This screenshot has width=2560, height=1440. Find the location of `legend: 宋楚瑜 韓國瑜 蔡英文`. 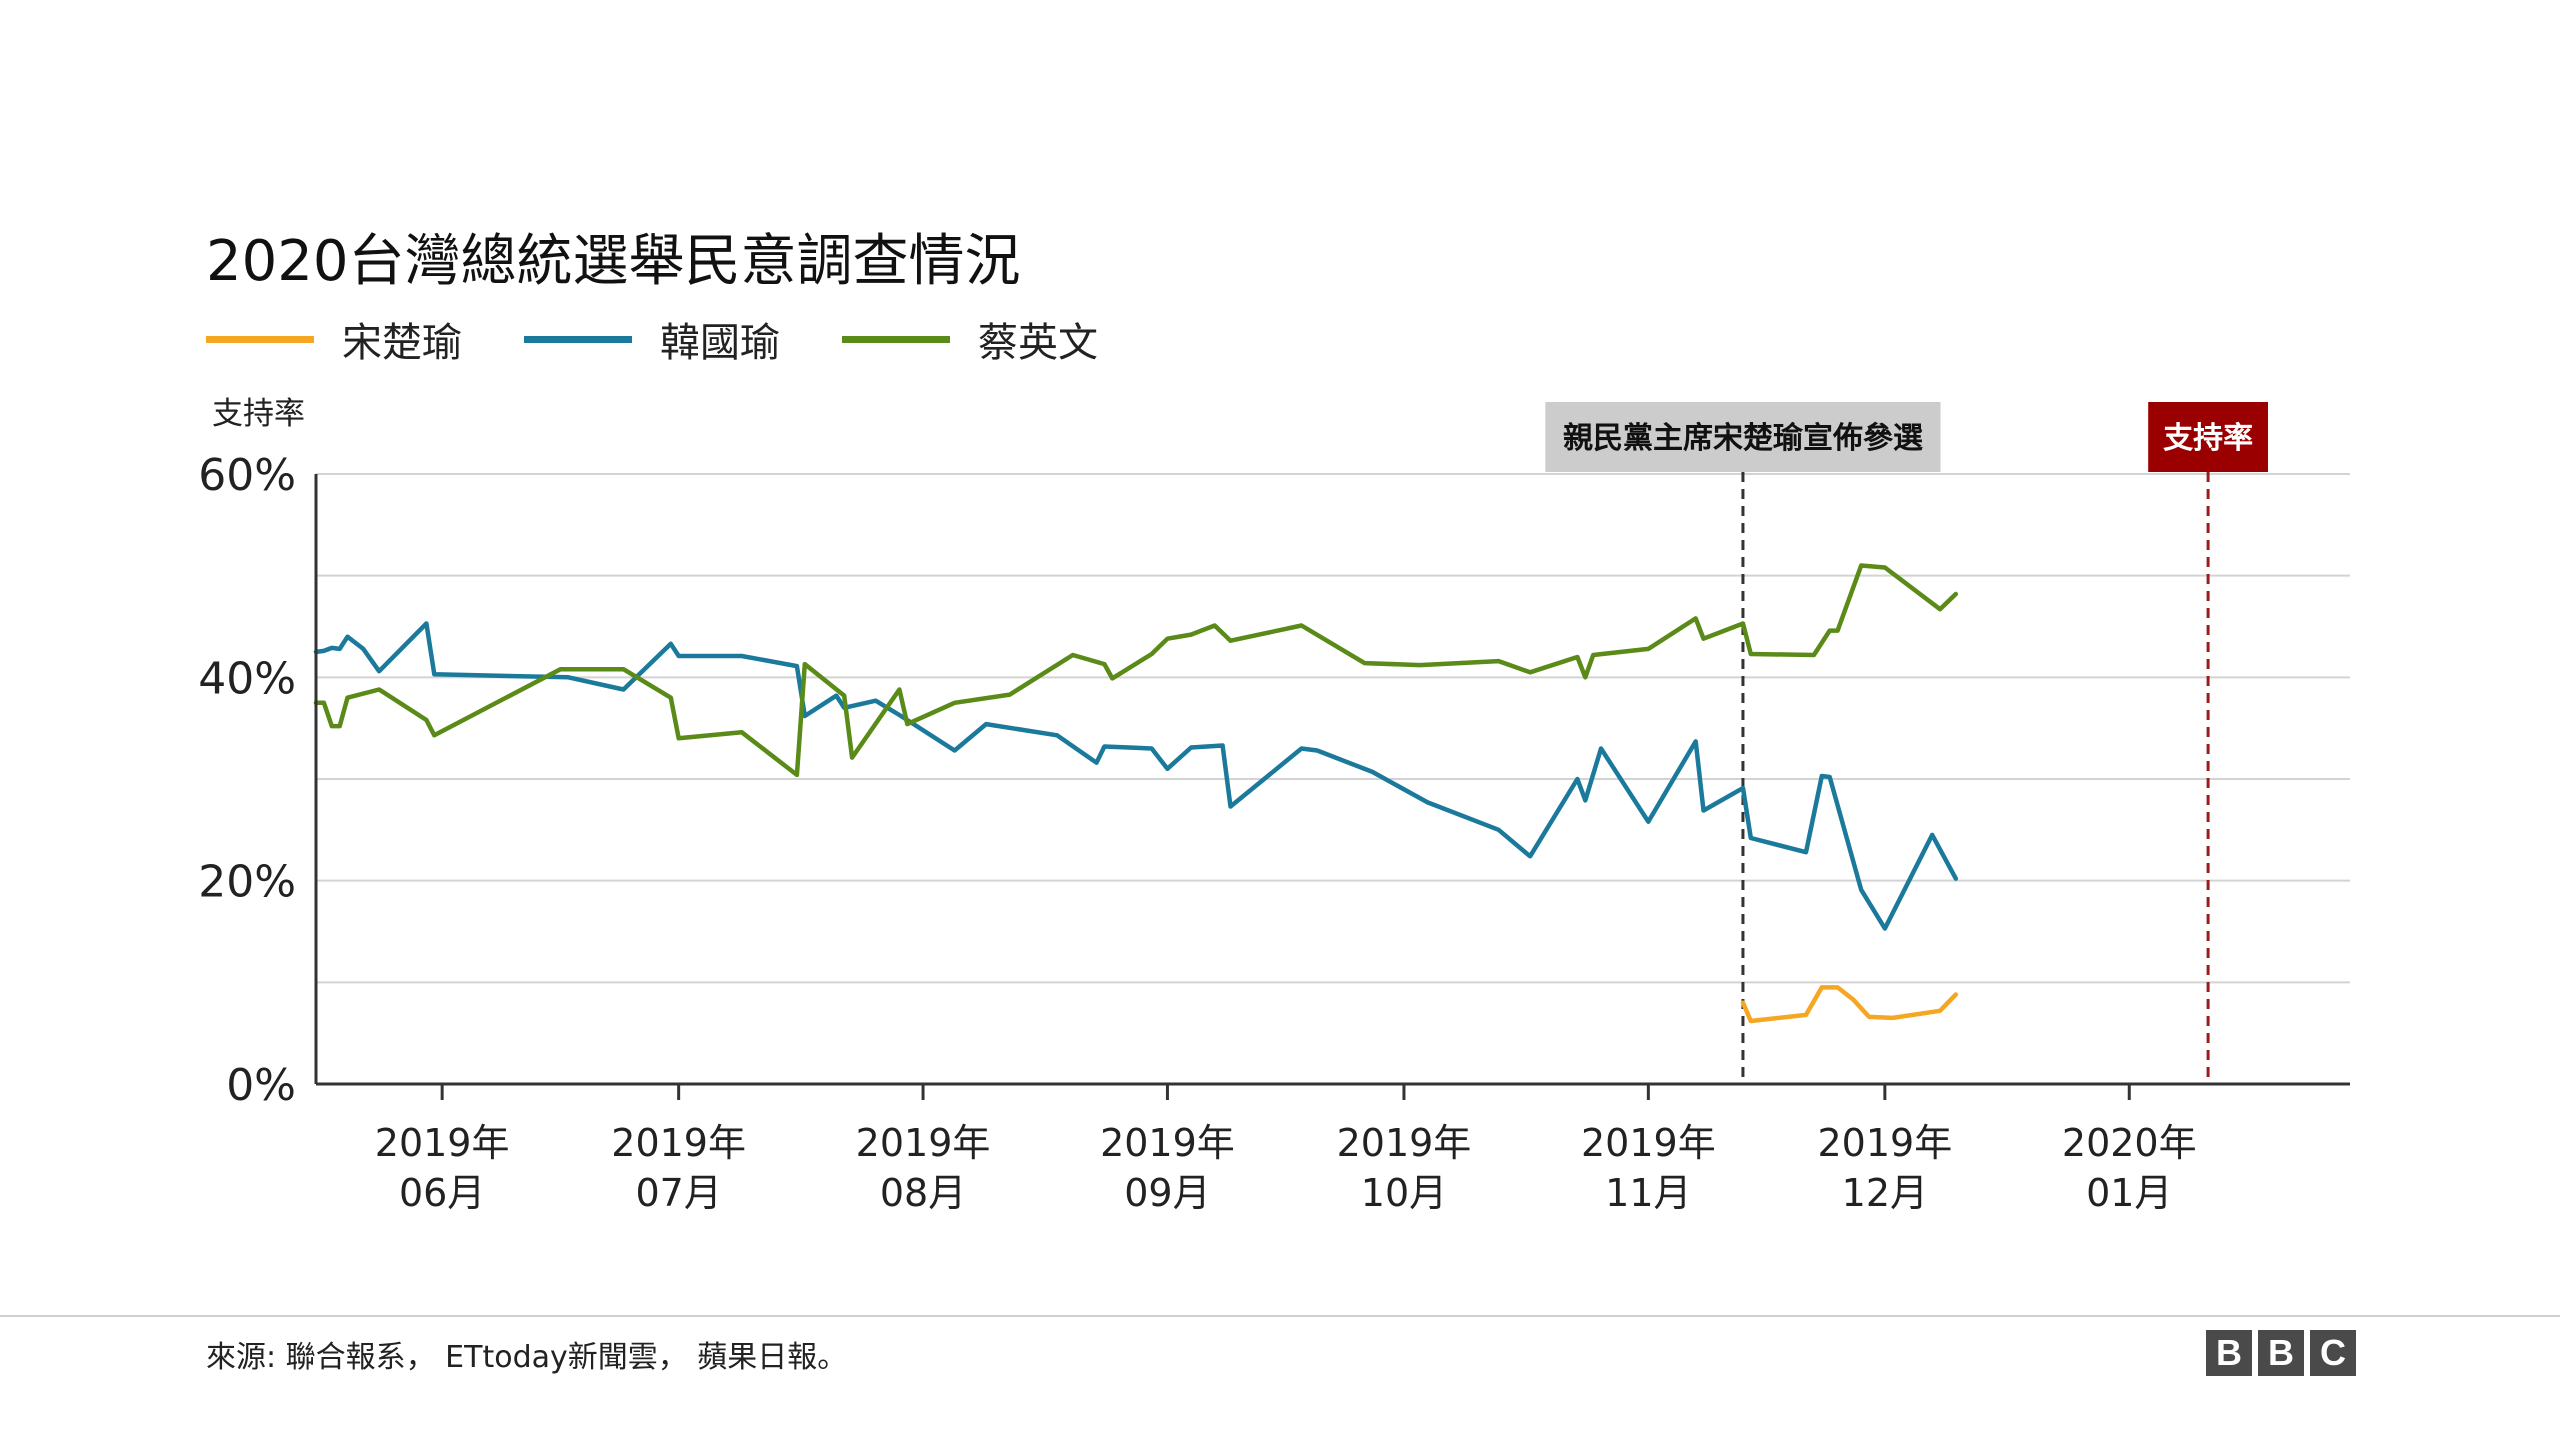

legend: 宋楚瑜 韓國瑜 蔡英文 is located at coordinates (683, 339).